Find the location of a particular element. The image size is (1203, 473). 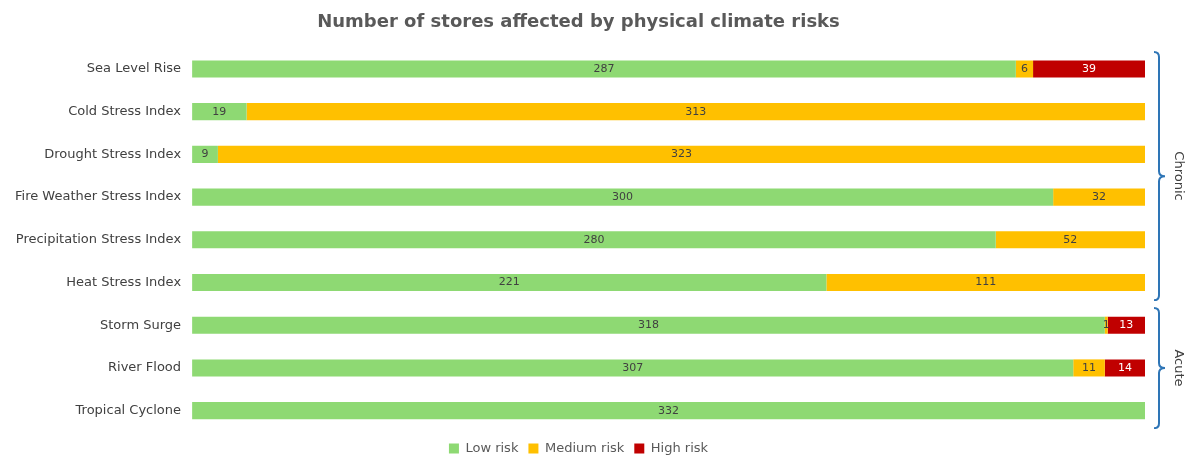

y-tick-label: Fire Weather Stress Index is located at coordinates (98, 196).